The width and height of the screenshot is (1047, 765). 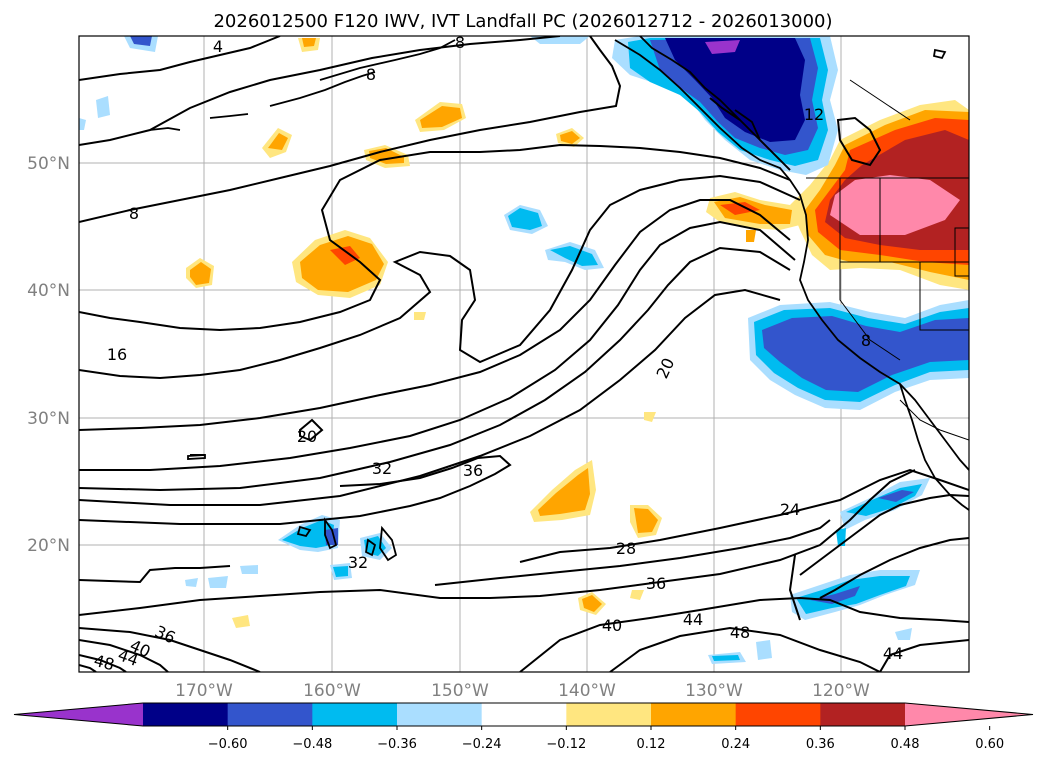 I want to click on colorbar-extend-min, so click(x=78, y=714).